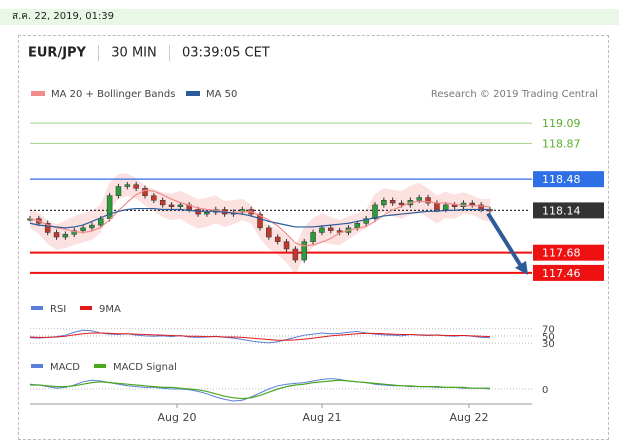  What do you see at coordinates (469, 417) in the screenshot?
I see `time-tick-label: Aug 22` at bounding box center [469, 417].